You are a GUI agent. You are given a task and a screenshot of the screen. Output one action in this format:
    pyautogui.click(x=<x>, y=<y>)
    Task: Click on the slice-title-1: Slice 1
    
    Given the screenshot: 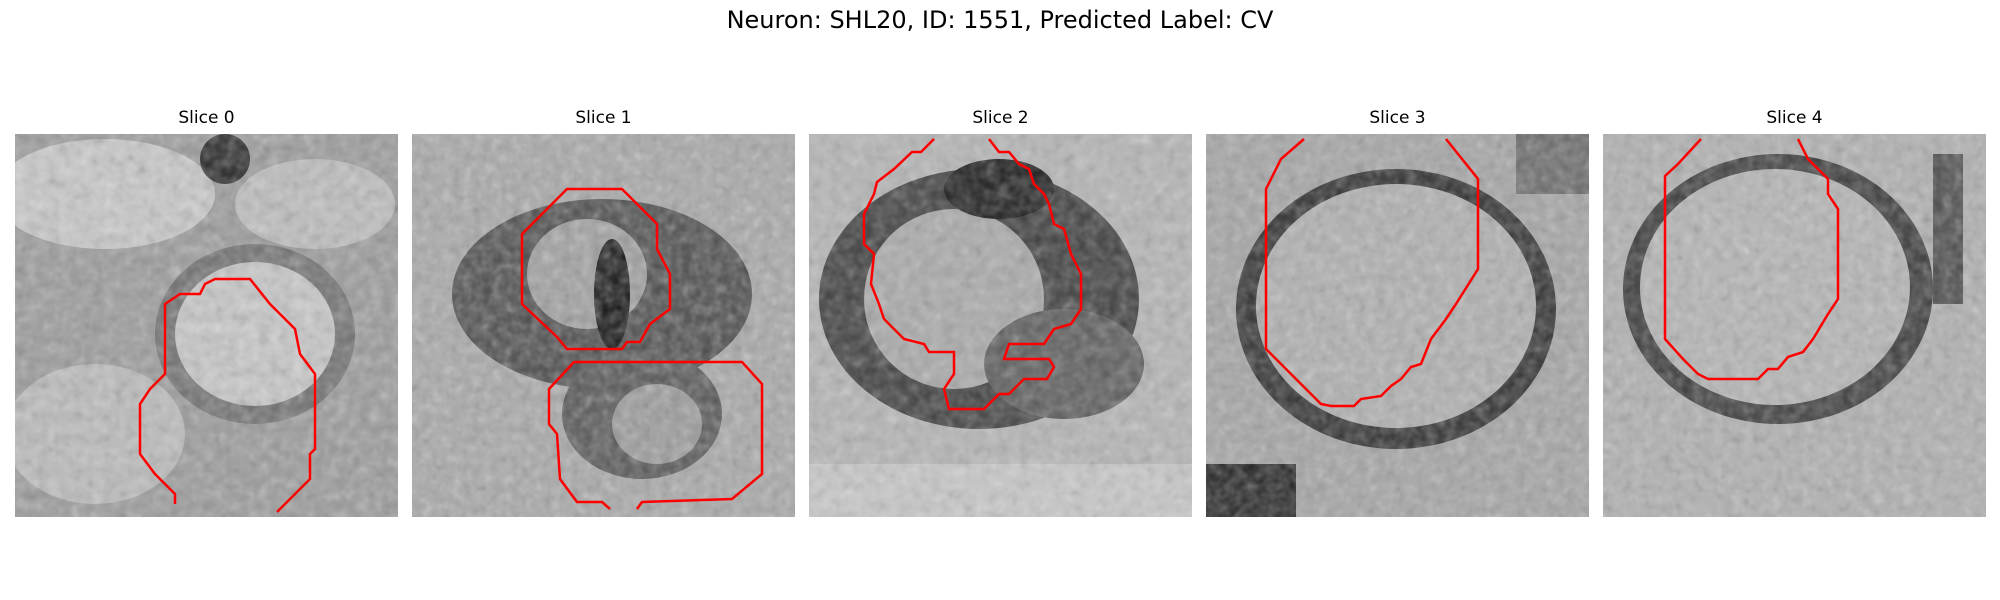 What is the action you would take?
    pyautogui.click(x=603, y=118)
    